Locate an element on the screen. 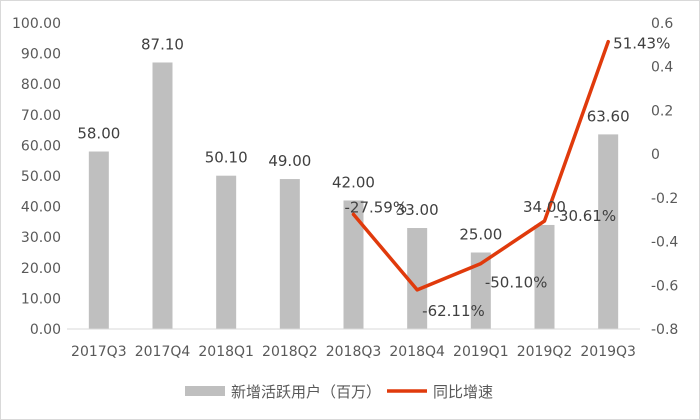  y-right-tick-label: 0 is located at coordinates (655, 155).